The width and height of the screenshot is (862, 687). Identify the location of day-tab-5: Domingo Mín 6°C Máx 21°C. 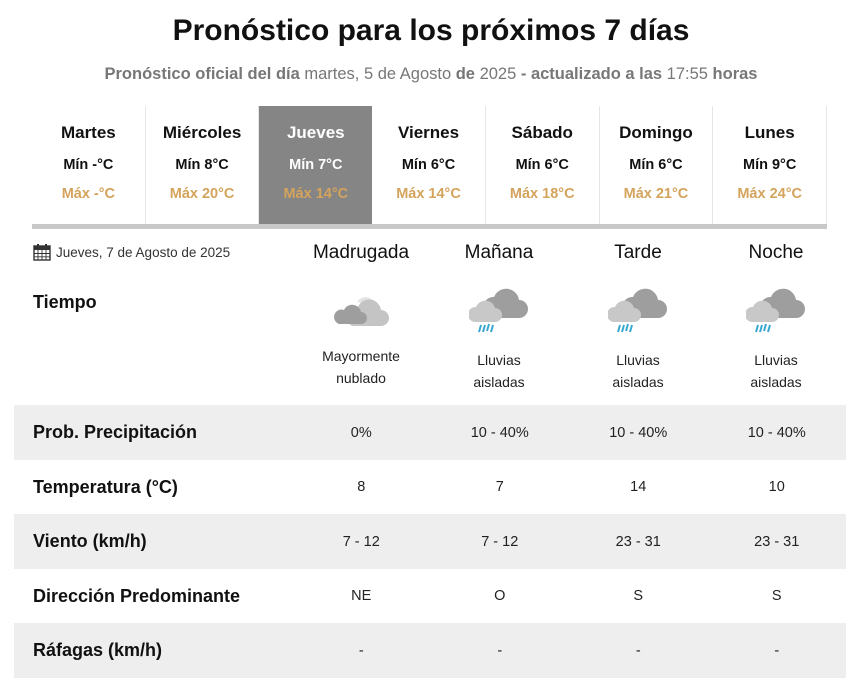
(657, 165).